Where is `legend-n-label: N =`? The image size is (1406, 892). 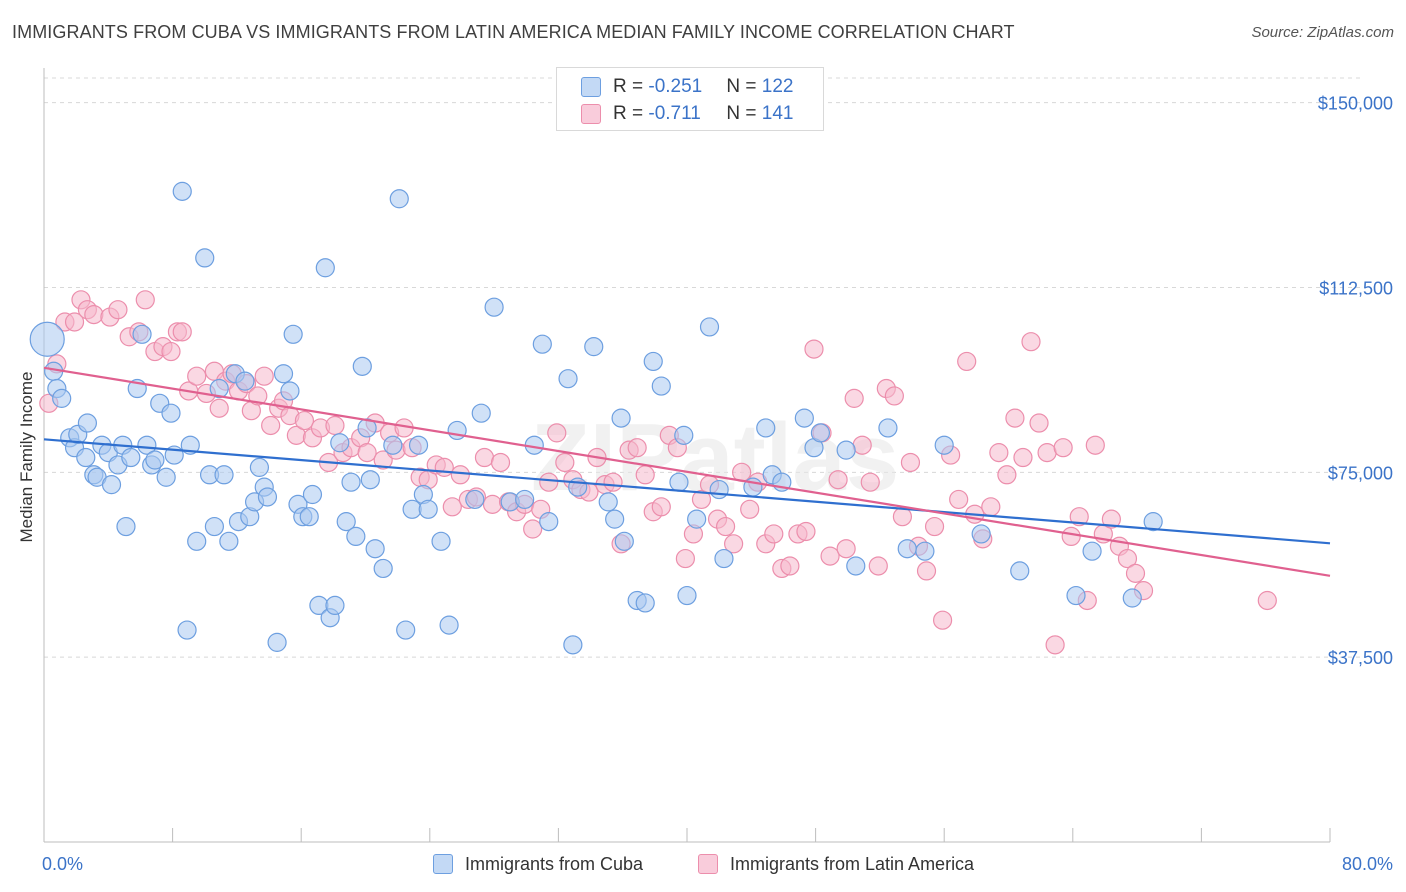
legend-n-label: N = is located at coordinates (744, 113).